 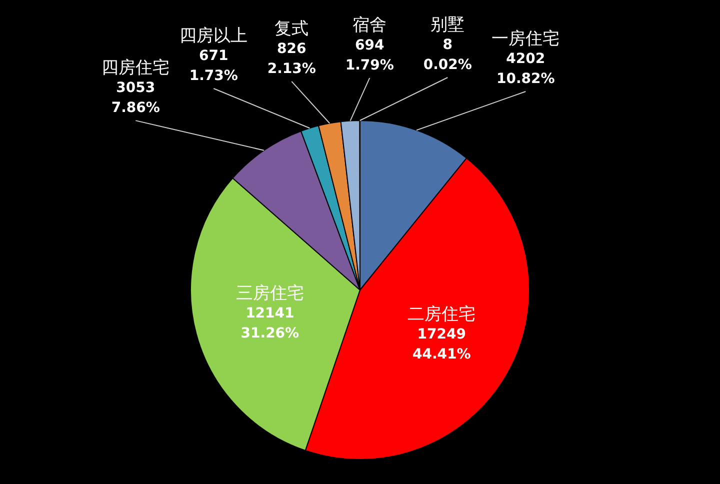 I want to click on slice-label: 四房以上, so click(x=214, y=36).